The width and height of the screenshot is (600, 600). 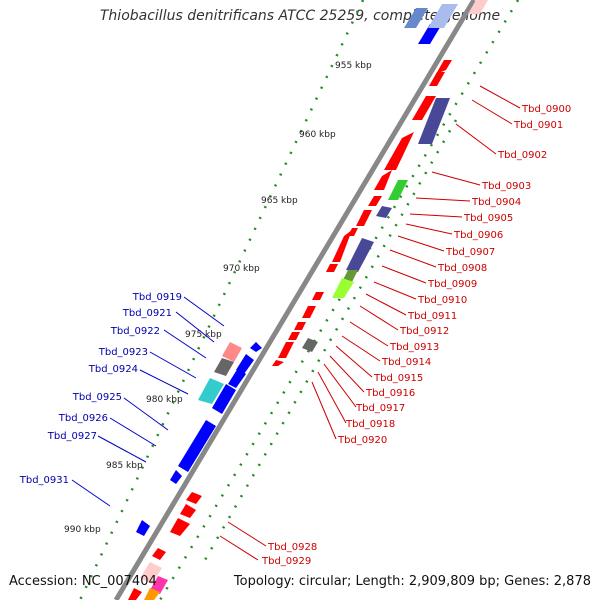 I want to click on gene-label: Tbd_0931, so click(x=44, y=480).